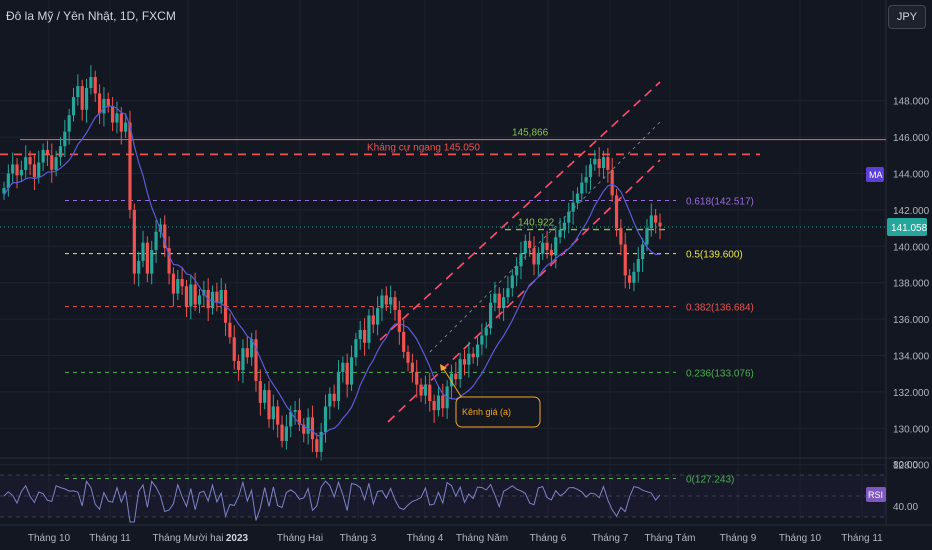 Image resolution: width=932 pixels, height=550 pixels. Describe the element at coordinates (237, 538) in the screenshot. I see `x-tick-label: 2023` at that location.